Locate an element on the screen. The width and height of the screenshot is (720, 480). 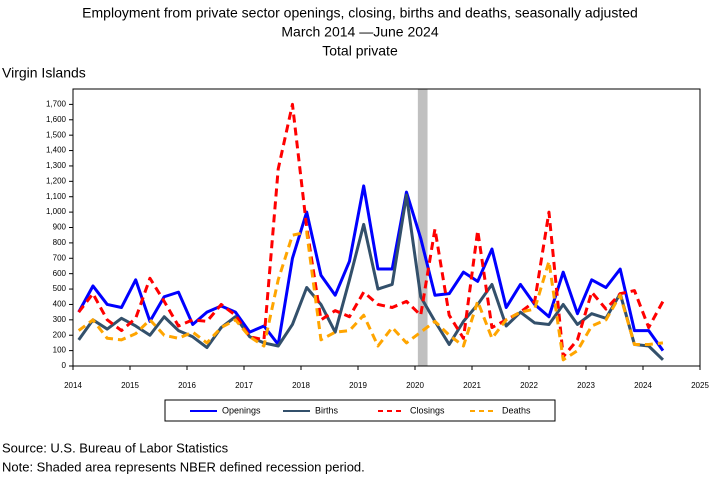
chart-subtitle: Total private is located at coordinates (360, 51).